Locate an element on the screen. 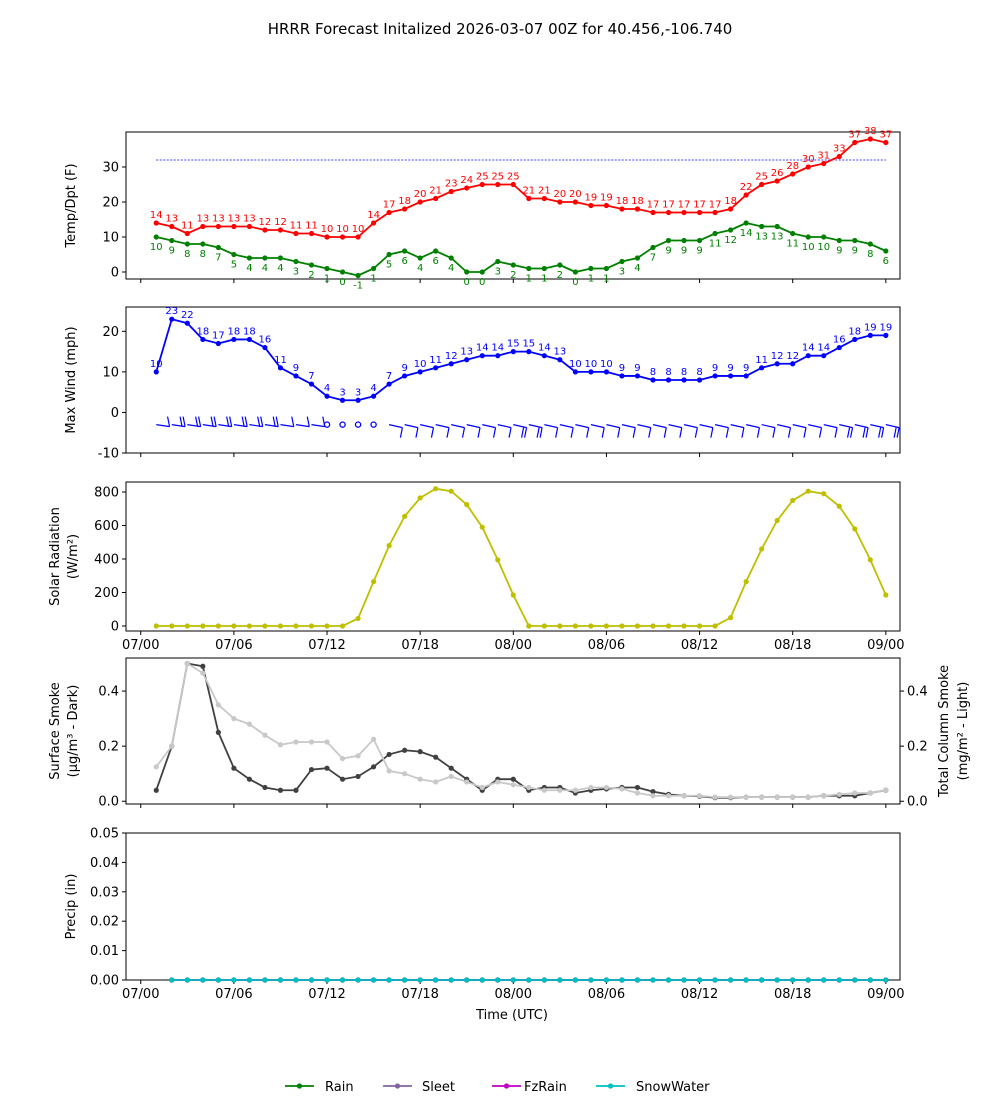 The image size is (1000, 1100). data-label: 2 is located at coordinates (513, 275).